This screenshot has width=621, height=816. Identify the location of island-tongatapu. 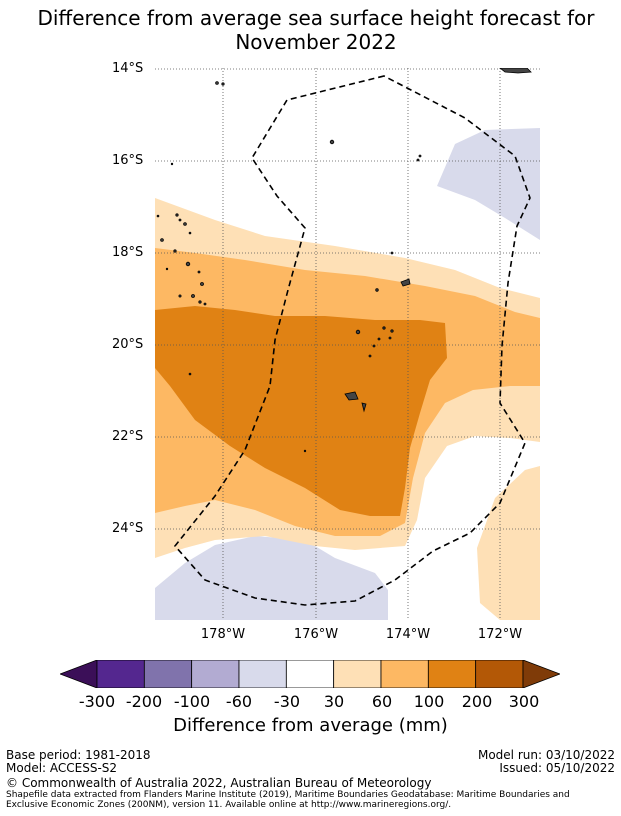
(351, 396).